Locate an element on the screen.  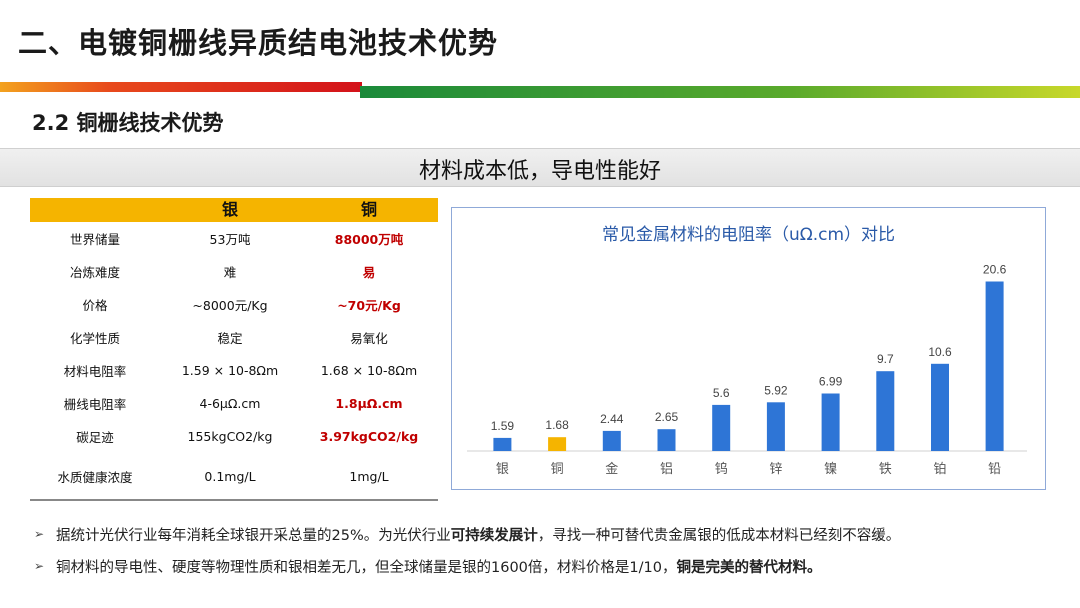
data-label-5: 5.92 is located at coordinates (776, 390).